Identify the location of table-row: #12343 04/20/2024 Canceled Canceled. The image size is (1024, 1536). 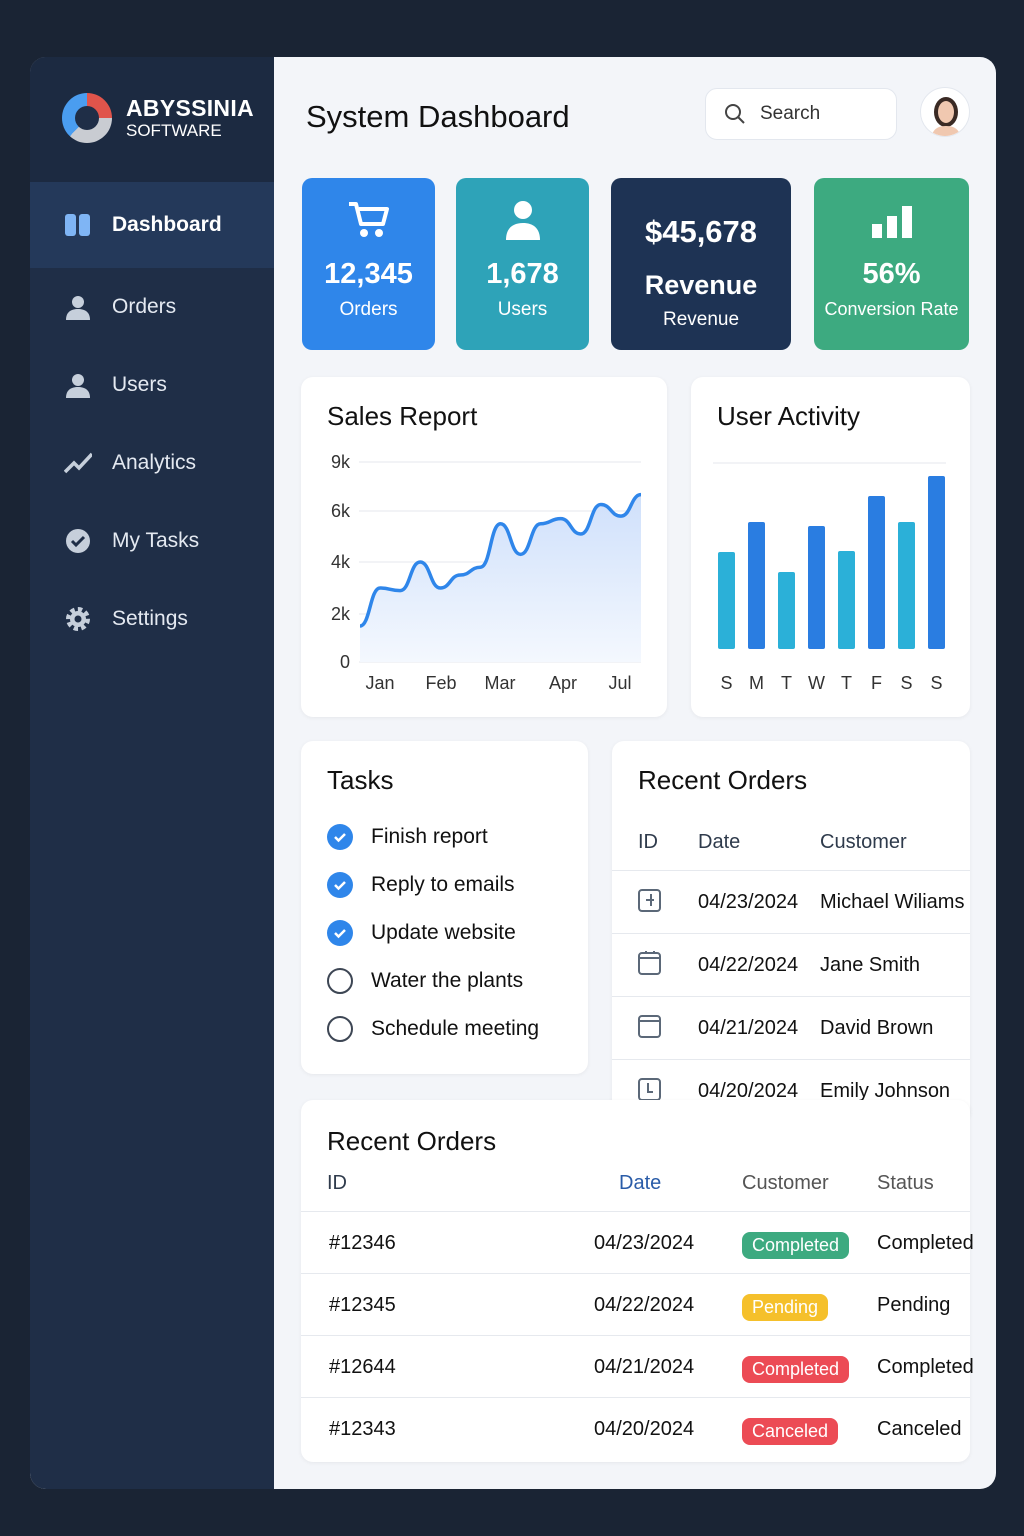
(635, 1428).